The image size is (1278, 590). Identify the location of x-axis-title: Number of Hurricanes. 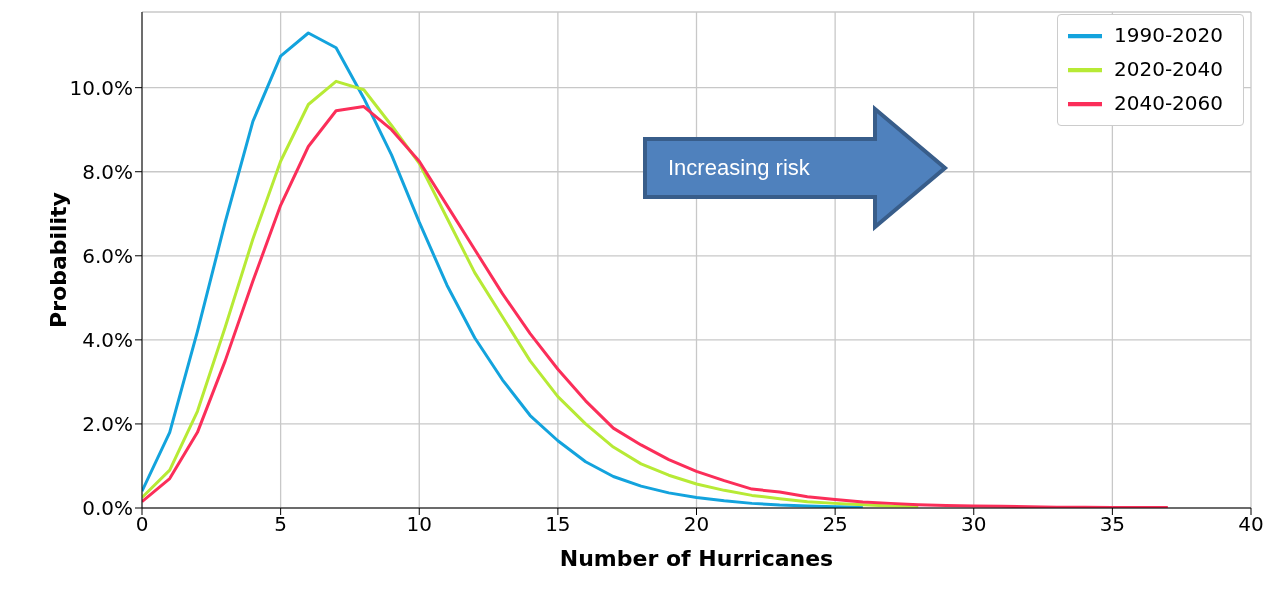
(696, 558).